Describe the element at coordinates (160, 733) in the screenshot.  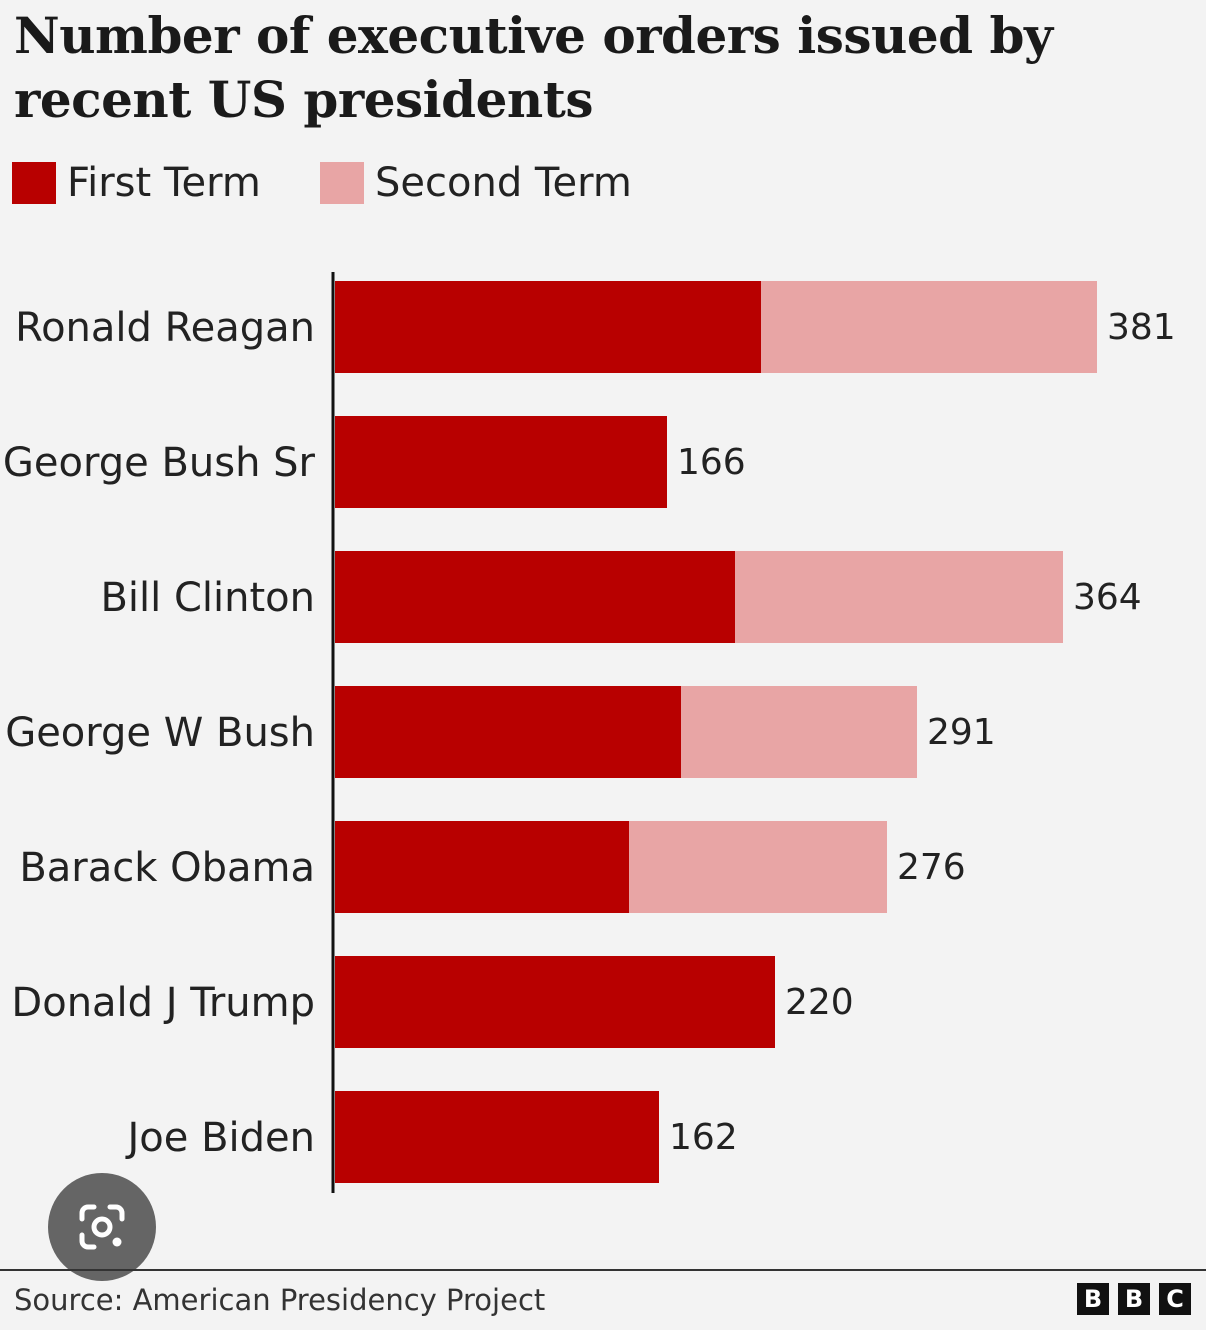
I see `category-label: George W Bush` at that location.